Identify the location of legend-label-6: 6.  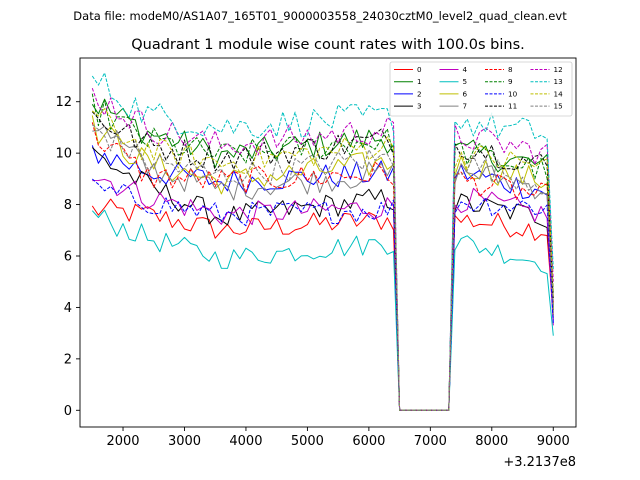
(465, 93).